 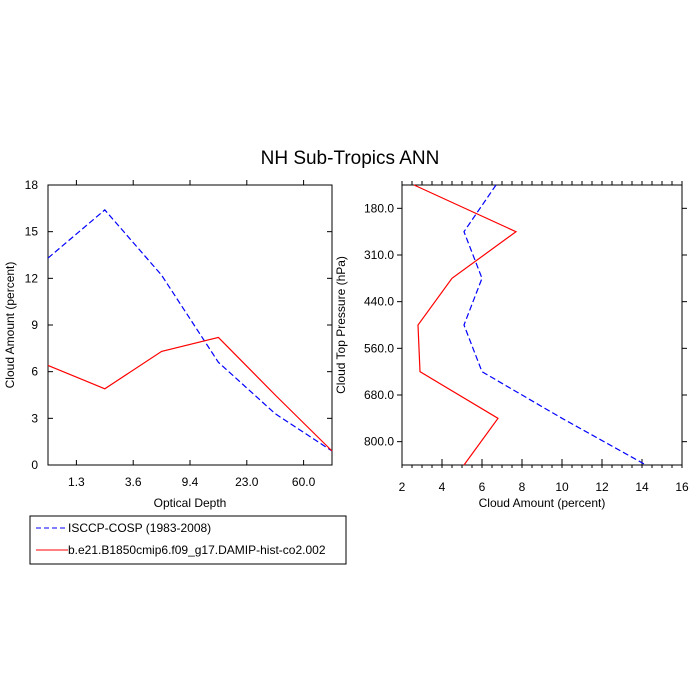 I want to click on left-series-isccp-line, so click(x=190, y=330).